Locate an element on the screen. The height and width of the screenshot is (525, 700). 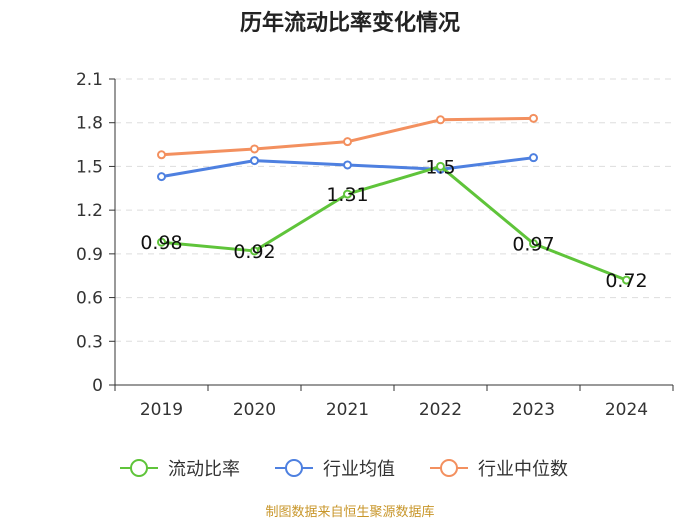
chart-title: 历年流动比率变化情况 is located at coordinates (350, 23).